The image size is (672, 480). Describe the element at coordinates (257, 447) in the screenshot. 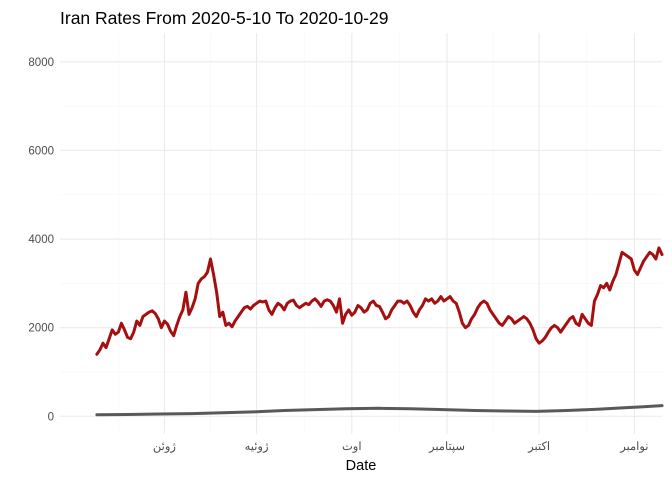

I see `x-tick-label: ژوئیه` at that location.